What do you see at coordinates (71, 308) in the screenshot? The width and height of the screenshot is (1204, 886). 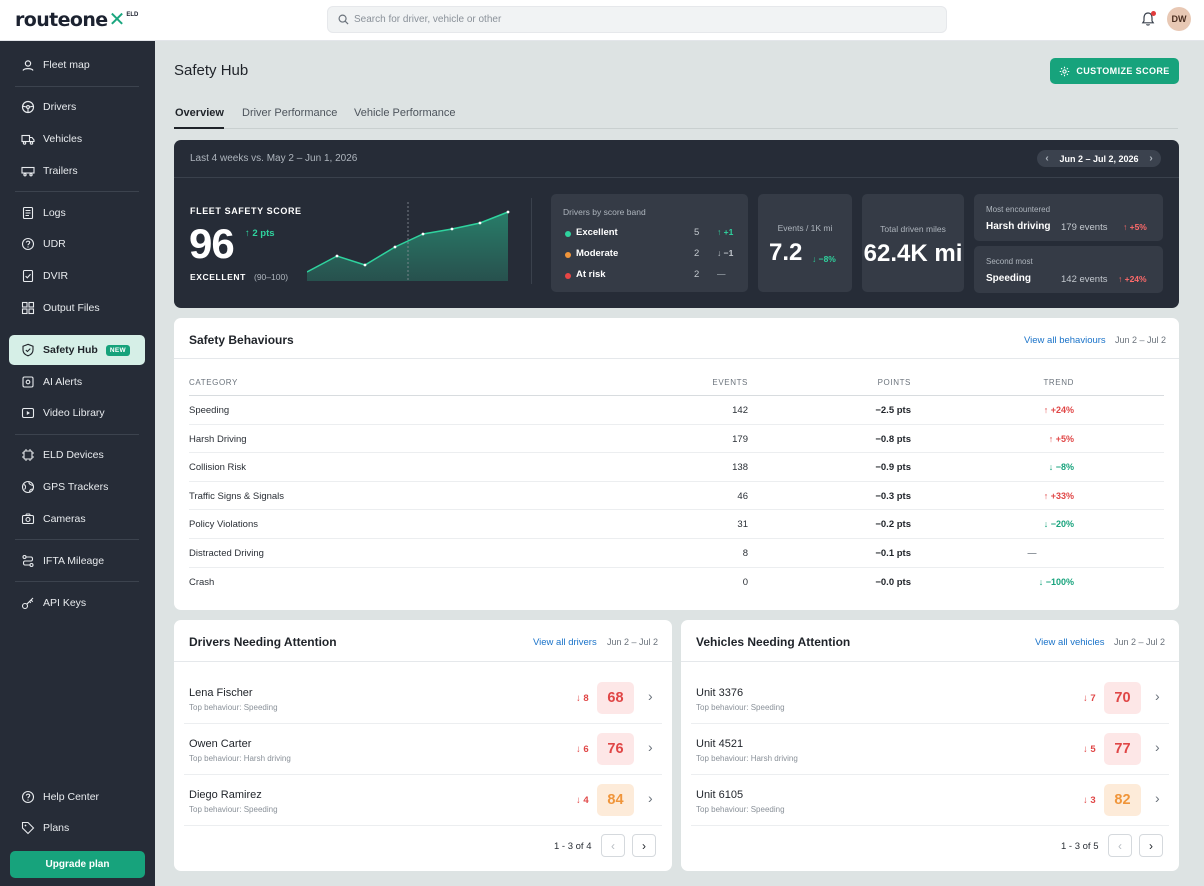 I see `sidebar-item-label: Output Files` at bounding box center [71, 308].